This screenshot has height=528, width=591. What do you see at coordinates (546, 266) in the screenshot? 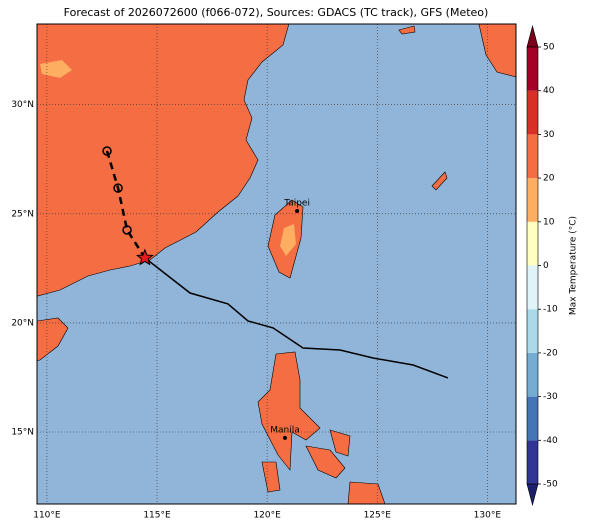
I see `colorbar-tick-label: 0` at bounding box center [546, 266].